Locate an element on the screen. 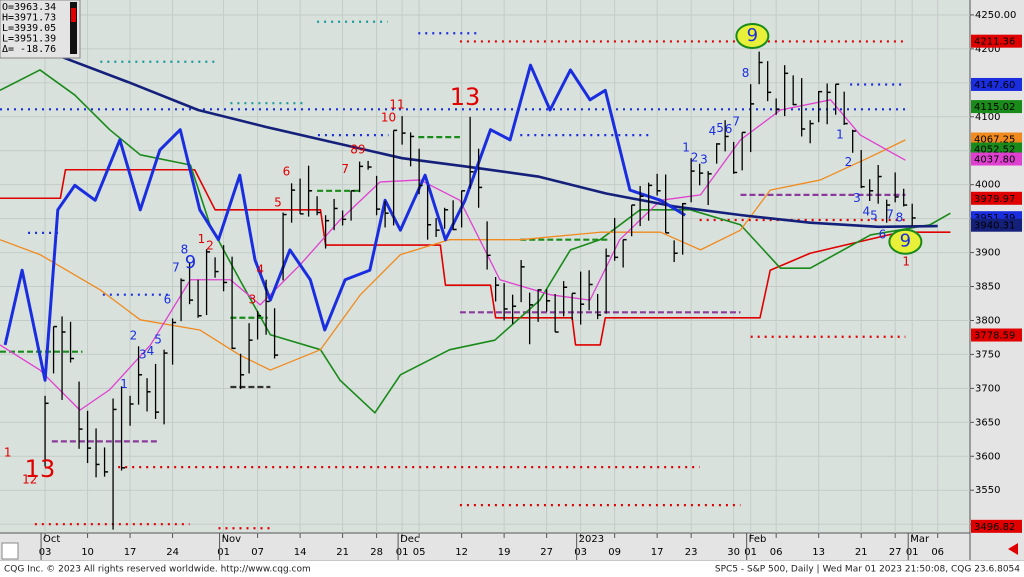  footer-bar is located at coordinates (512, 569).